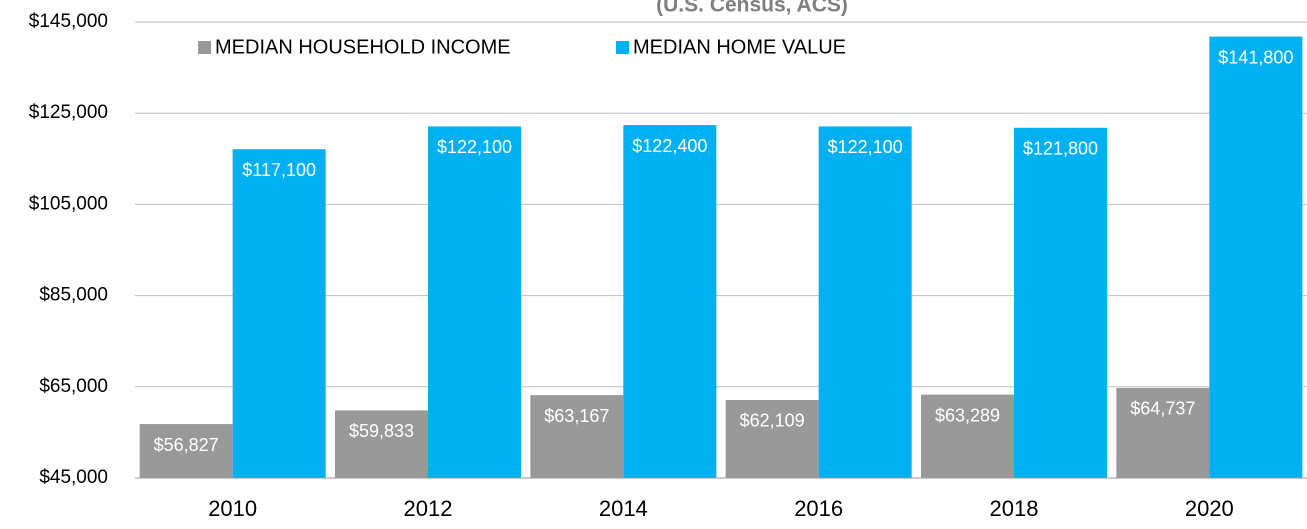  Describe the element at coordinates (576, 416) in the screenshot. I see `value-label: $63,167` at that location.